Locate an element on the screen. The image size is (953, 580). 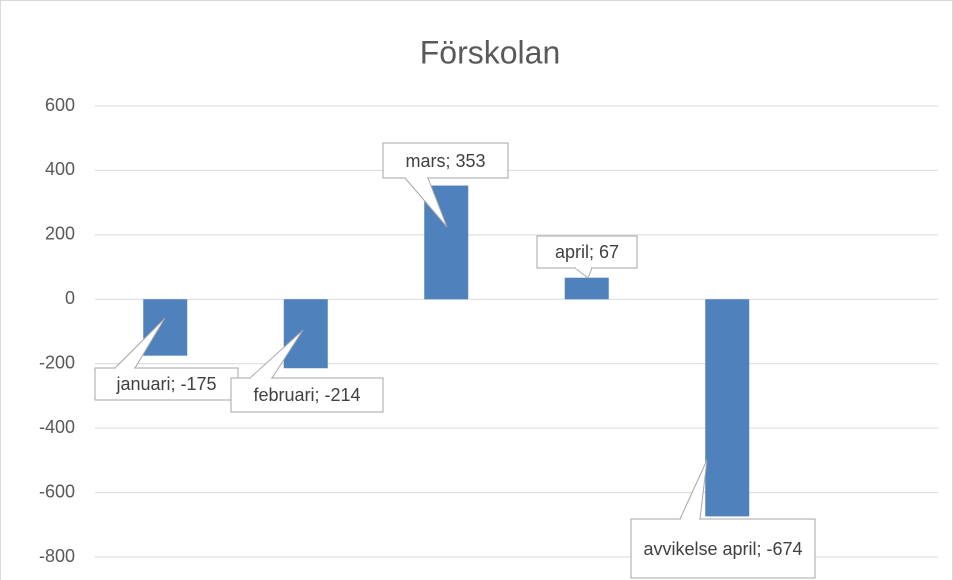
data-label-box: februari; -214 is located at coordinates (307, 395).